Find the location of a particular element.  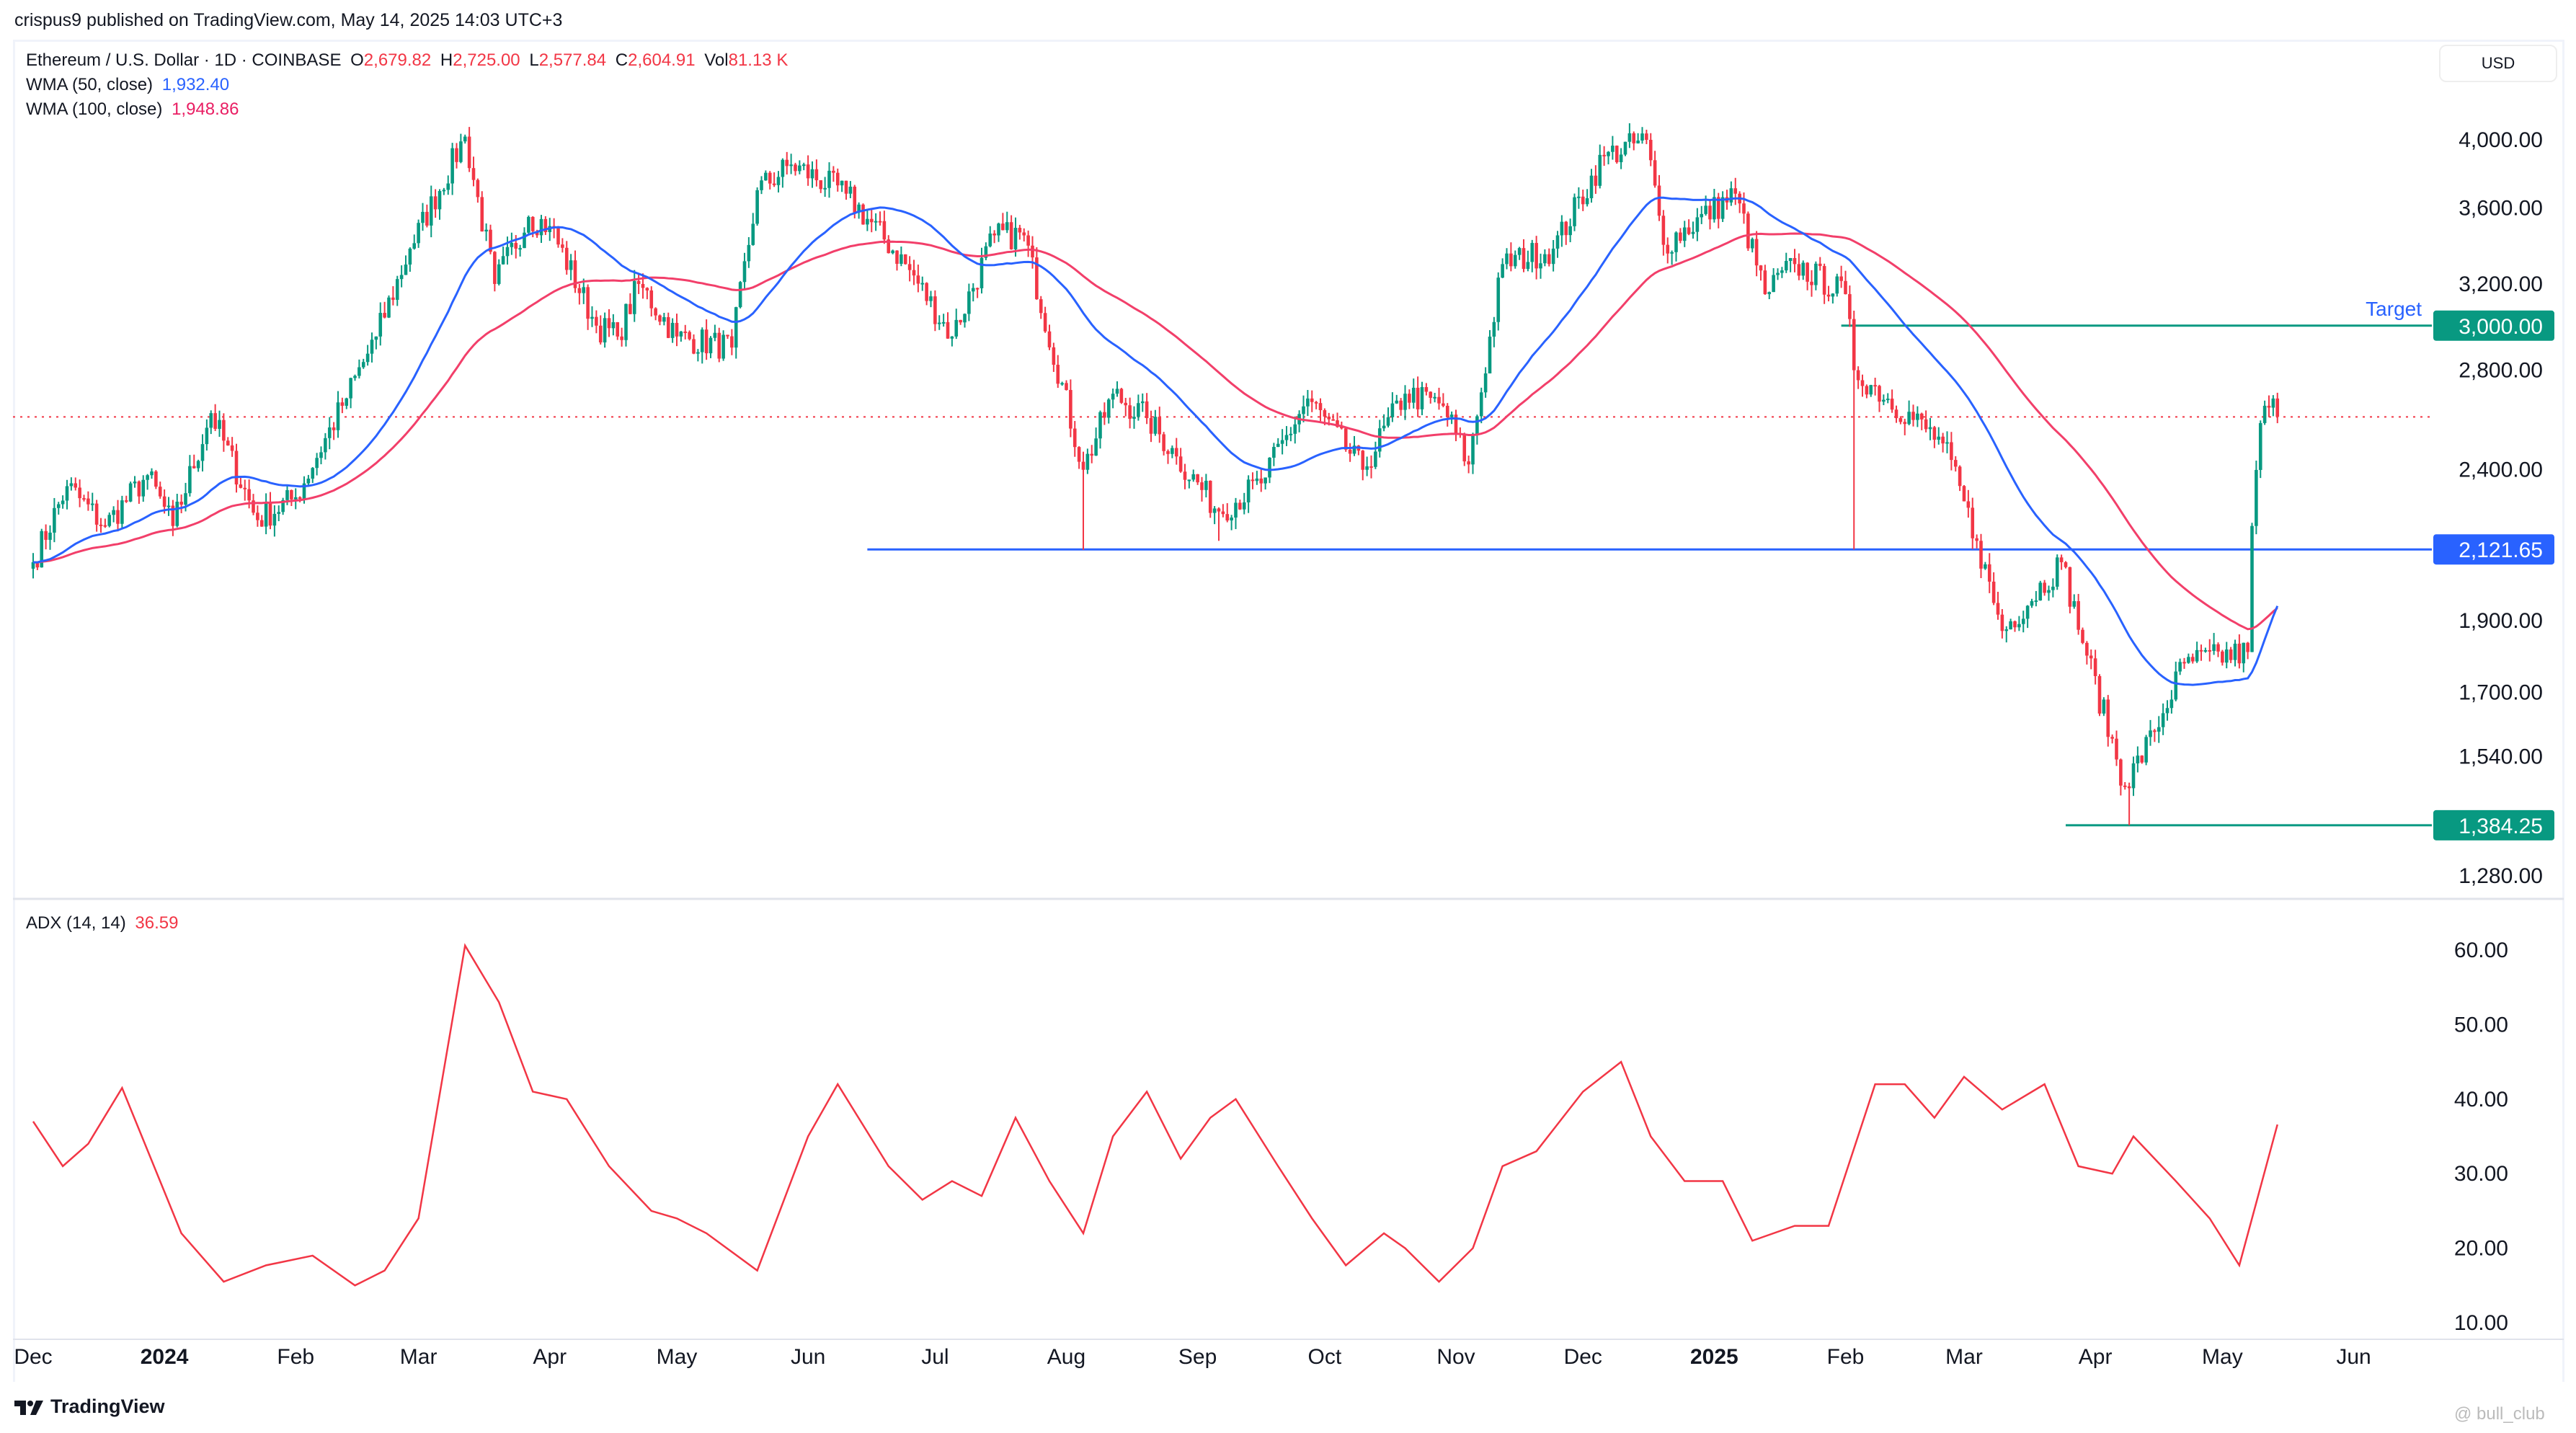

low-value: 2,577.84 is located at coordinates (572, 60).